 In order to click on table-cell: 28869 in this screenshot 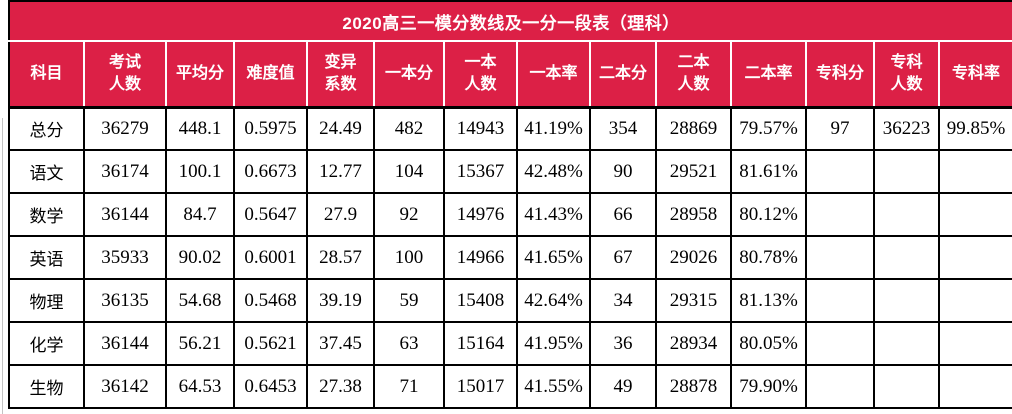, I will do `click(693, 128)`.